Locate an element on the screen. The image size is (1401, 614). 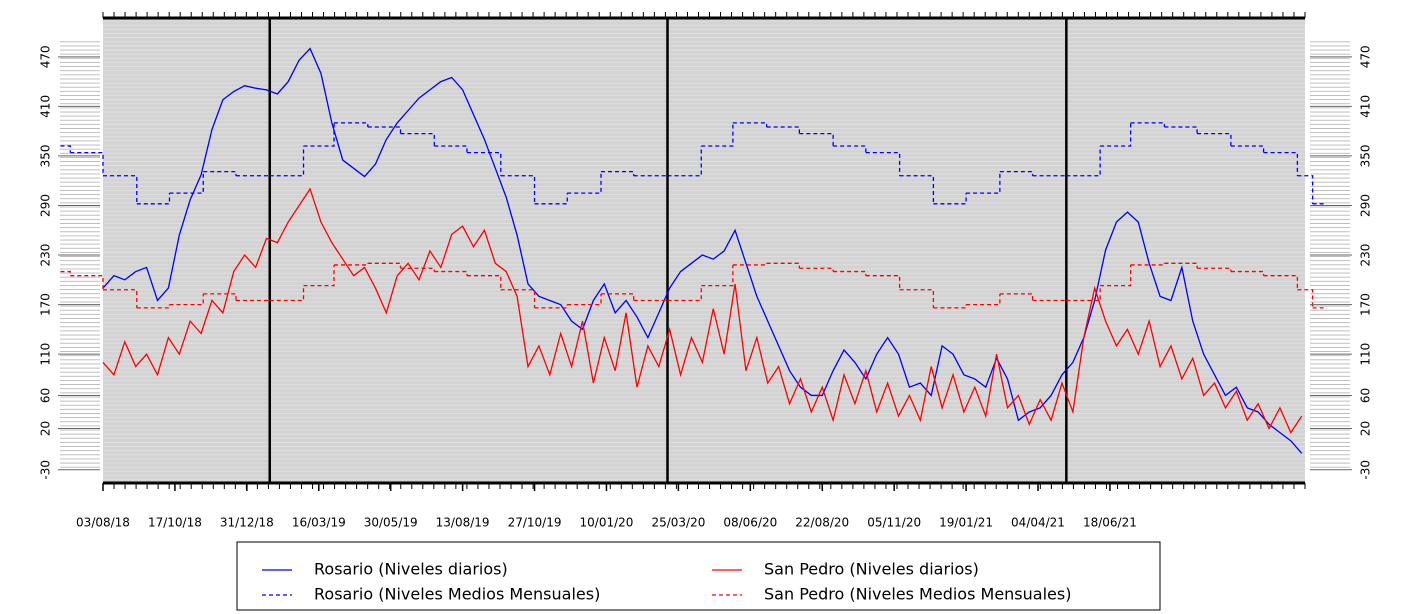
x-tick-label: 18/06/21 is located at coordinates (1110, 523).